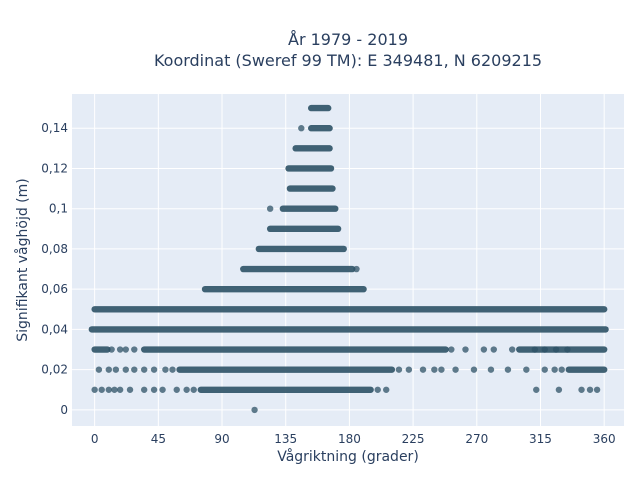  Describe the element at coordinates (604, 439) in the screenshot. I see `x-tick-label: 360` at that location.